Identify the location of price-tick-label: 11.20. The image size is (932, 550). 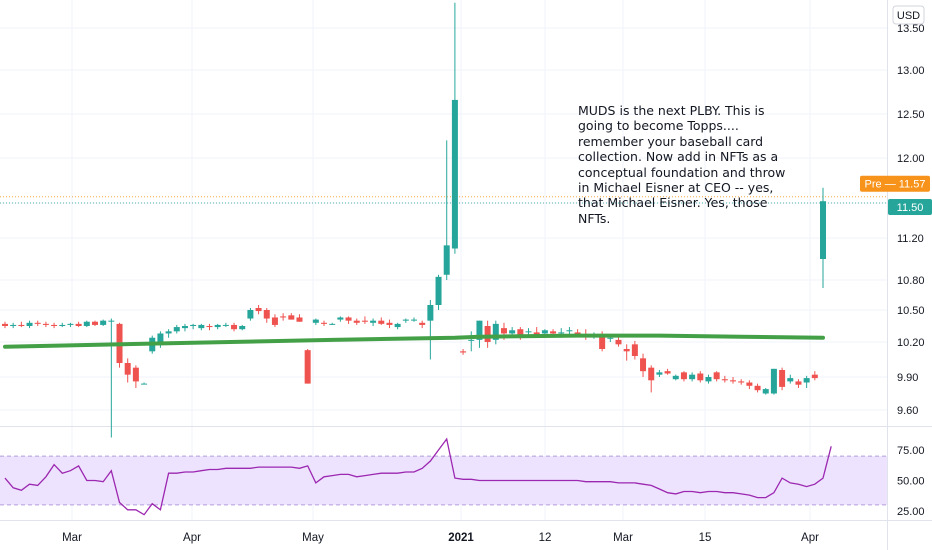
(910, 239).